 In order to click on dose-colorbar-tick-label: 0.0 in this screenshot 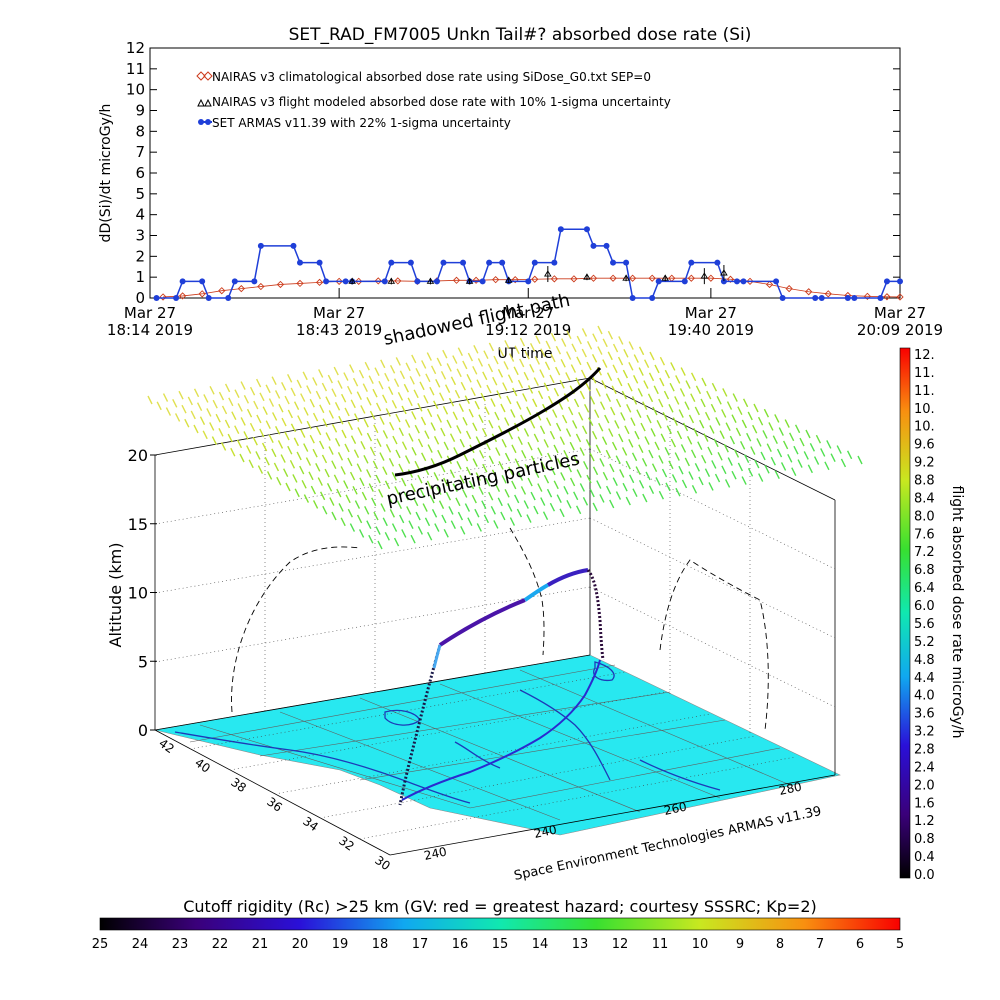, I will do `click(924, 875)`.